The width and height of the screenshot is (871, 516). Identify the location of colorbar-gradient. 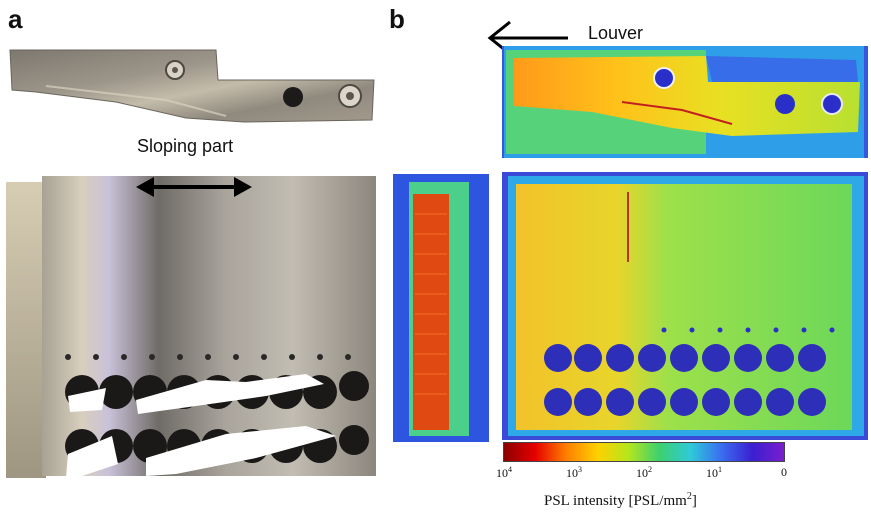
(644, 452).